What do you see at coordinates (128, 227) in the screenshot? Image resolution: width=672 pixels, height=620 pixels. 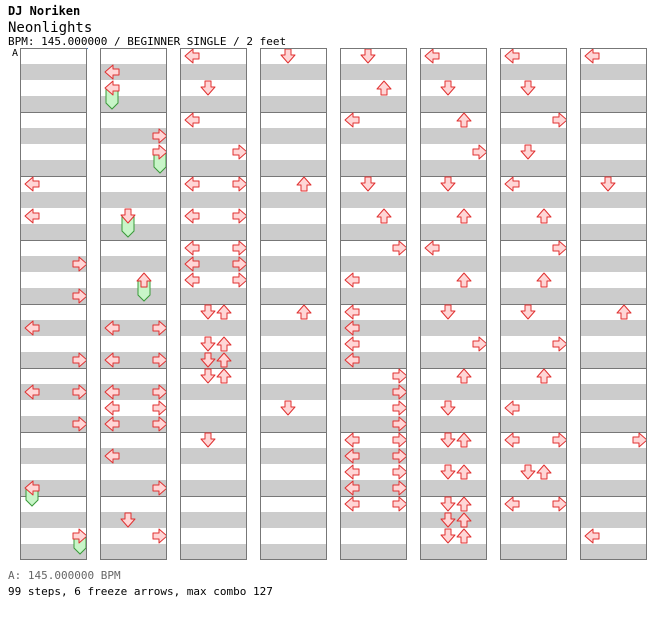 I see `freeze-arrow-down-icon` at bounding box center [128, 227].